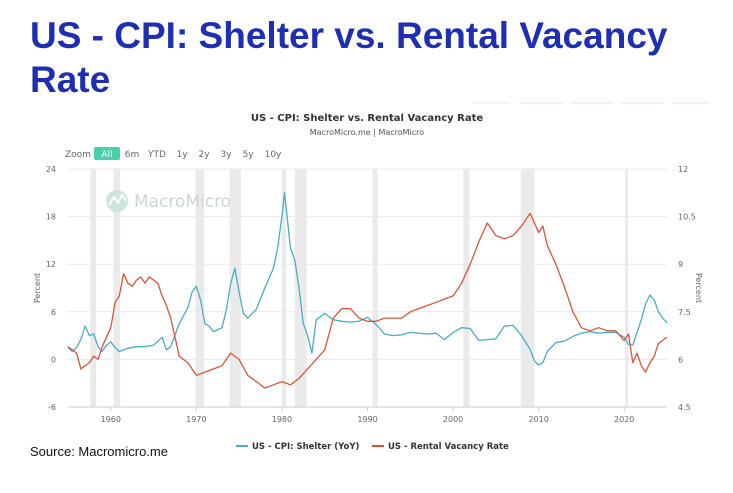 This screenshot has height=493, width=733. What do you see at coordinates (683, 169) in the screenshot?
I see `right-tick-label: 12` at bounding box center [683, 169].